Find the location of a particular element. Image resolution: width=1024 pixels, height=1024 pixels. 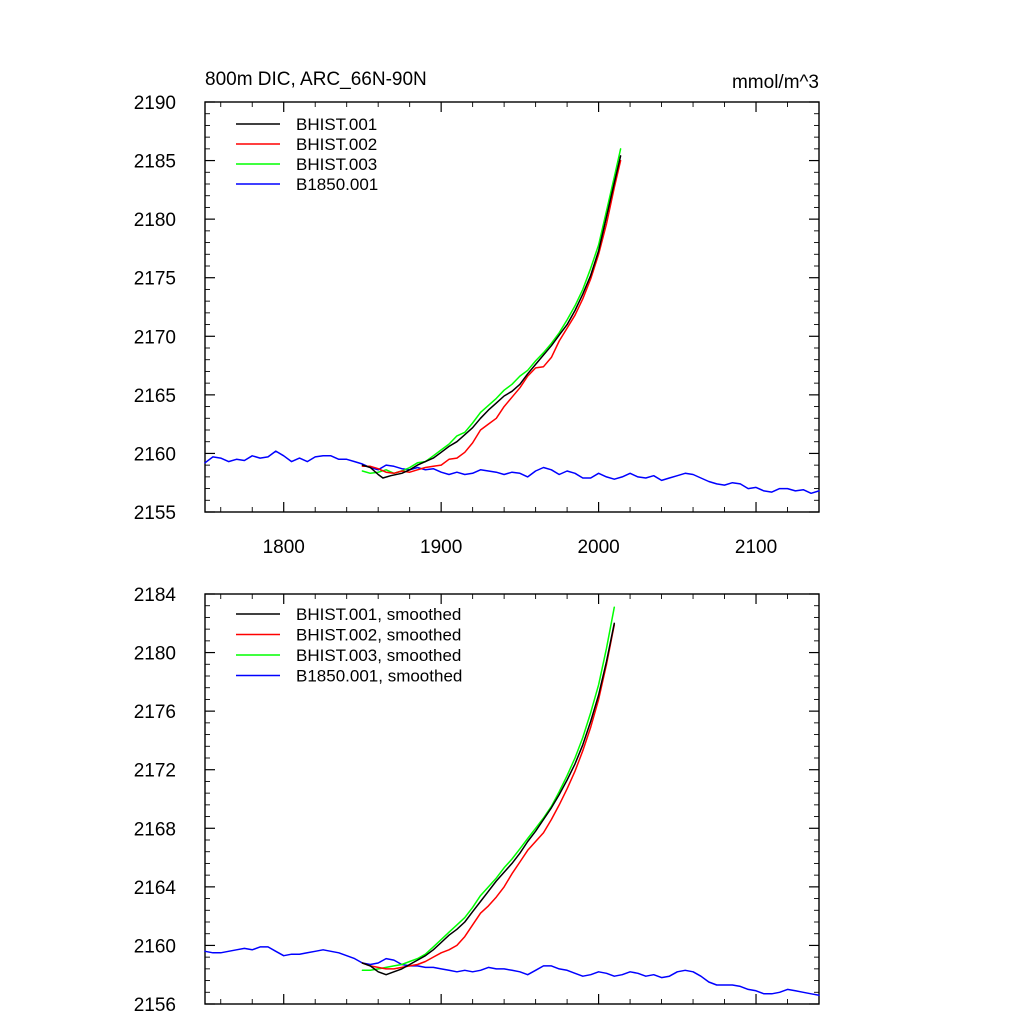

y-tick-label: 2165 is located at coordinates (155, 396).